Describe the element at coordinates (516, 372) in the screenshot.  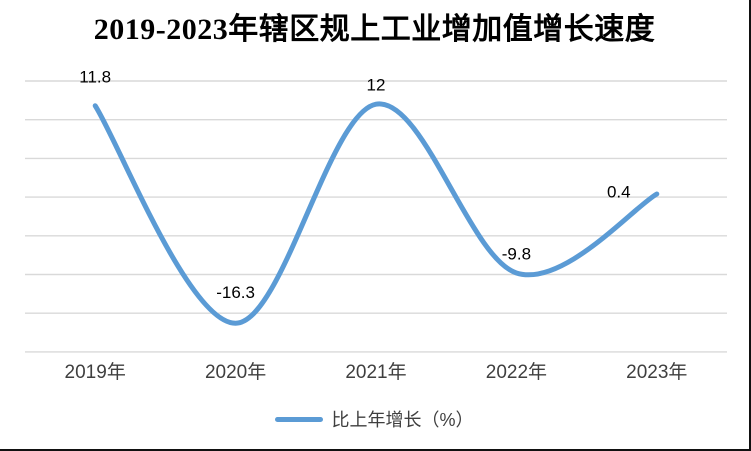
I see `x-axis-label: 2022年` at that location.